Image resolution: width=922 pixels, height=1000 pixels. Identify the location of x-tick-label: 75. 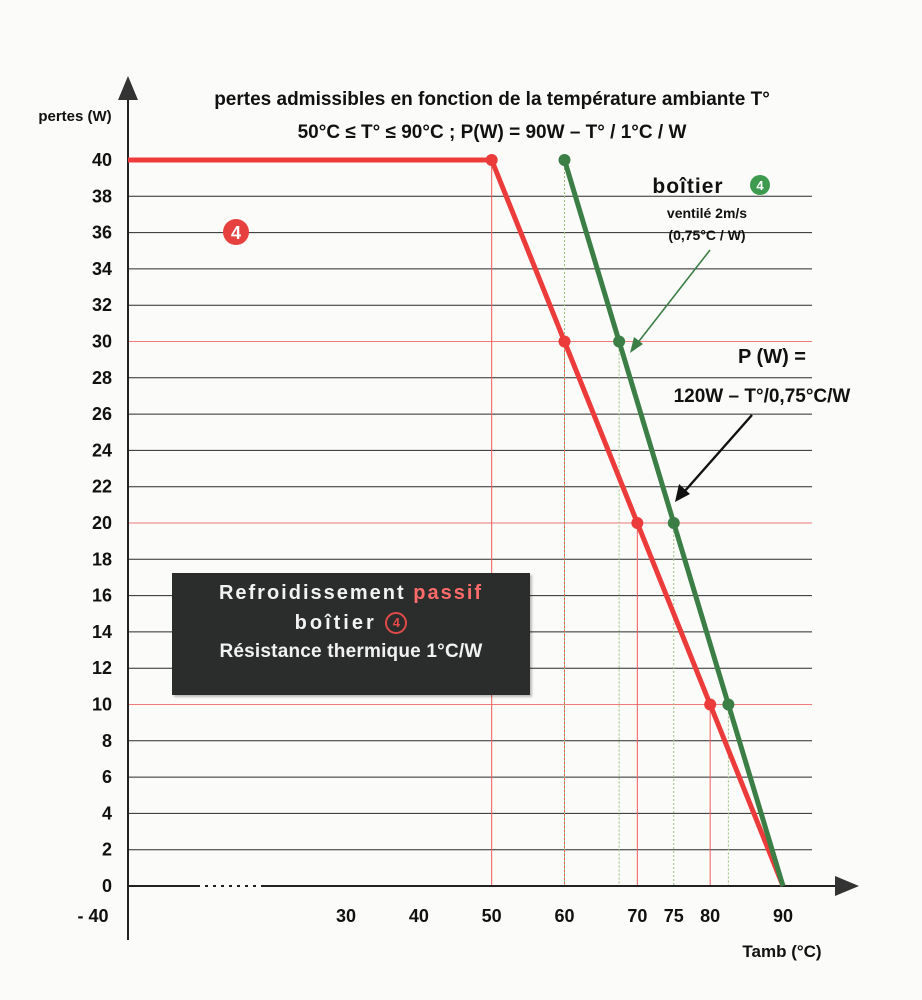
(674, 916).